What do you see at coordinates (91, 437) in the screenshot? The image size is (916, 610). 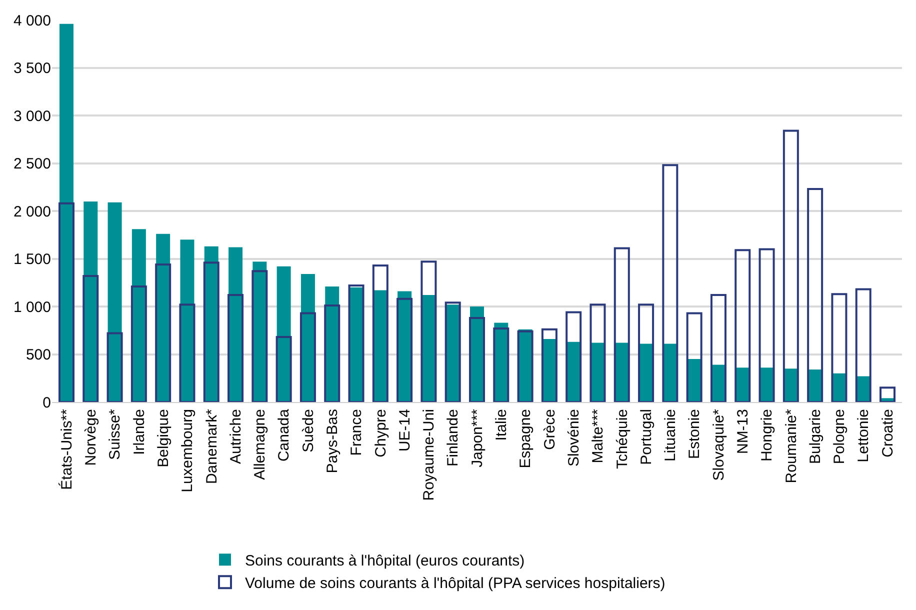 I see `x-tick-label: Norvège` at bounding box center [91, 437].